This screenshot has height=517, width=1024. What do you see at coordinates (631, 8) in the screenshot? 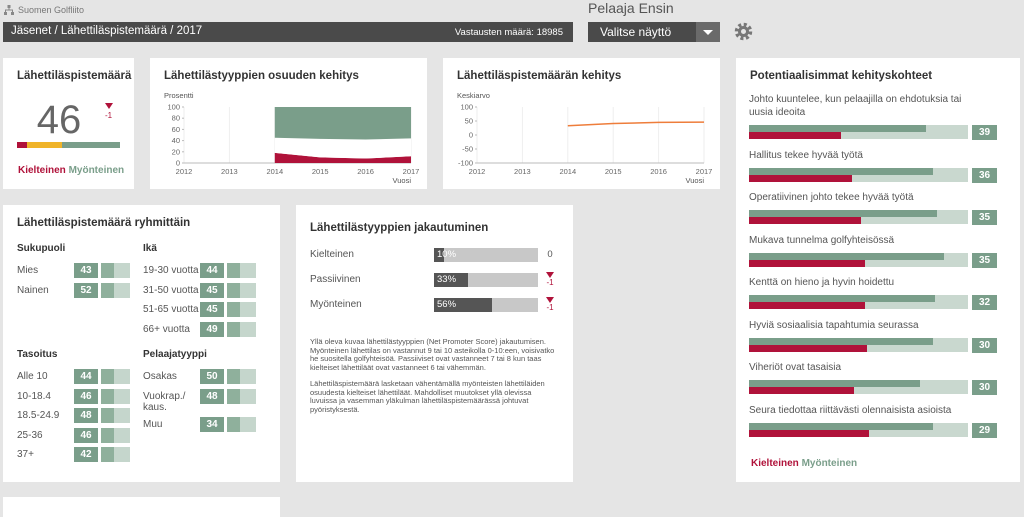
I see `user-name: Pelaaja Ensin` at bounding box center [631, 8].